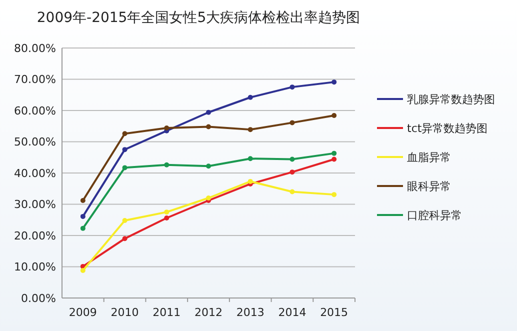  Describe the element at coordinates (35, 267) in the screenshot. I see `y-tick-label: 10.00%` at that location.